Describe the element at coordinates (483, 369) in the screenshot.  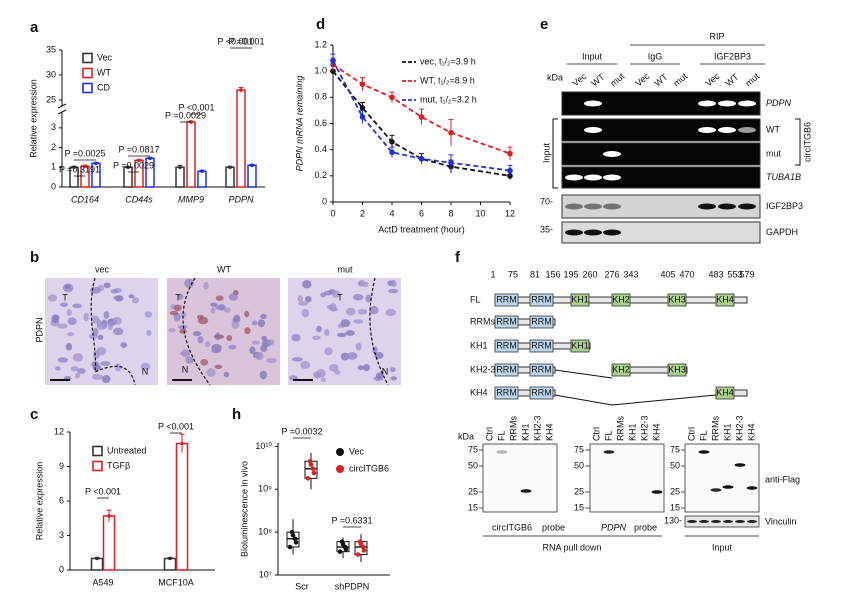
I see `construct-label: KH2-3` at that location.